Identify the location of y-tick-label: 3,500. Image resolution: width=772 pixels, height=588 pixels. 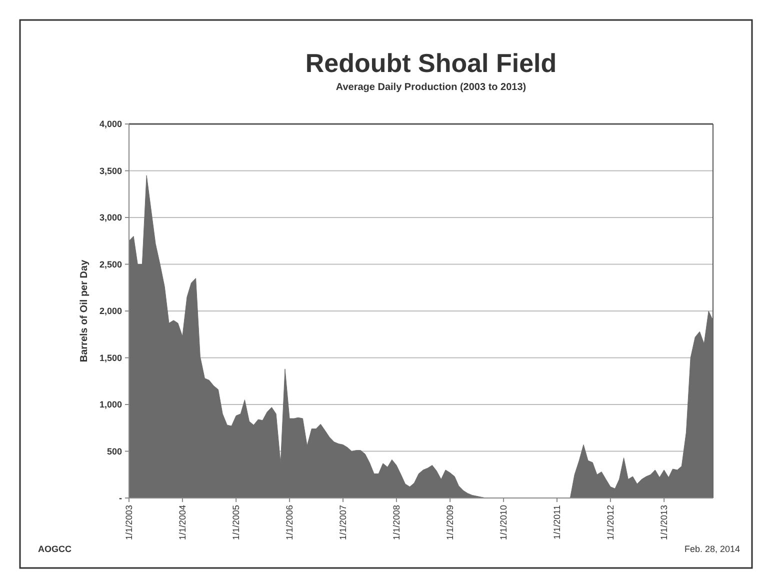
(110, 171).